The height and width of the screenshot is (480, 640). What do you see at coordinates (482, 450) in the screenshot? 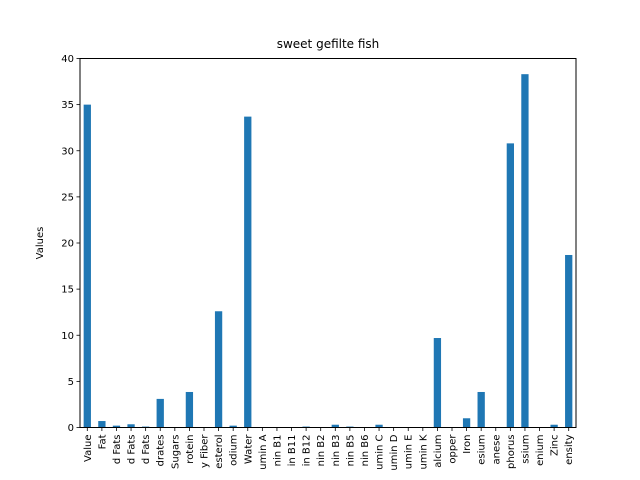
I see `x-tick-label: esium` at bounding box center [482, 450].